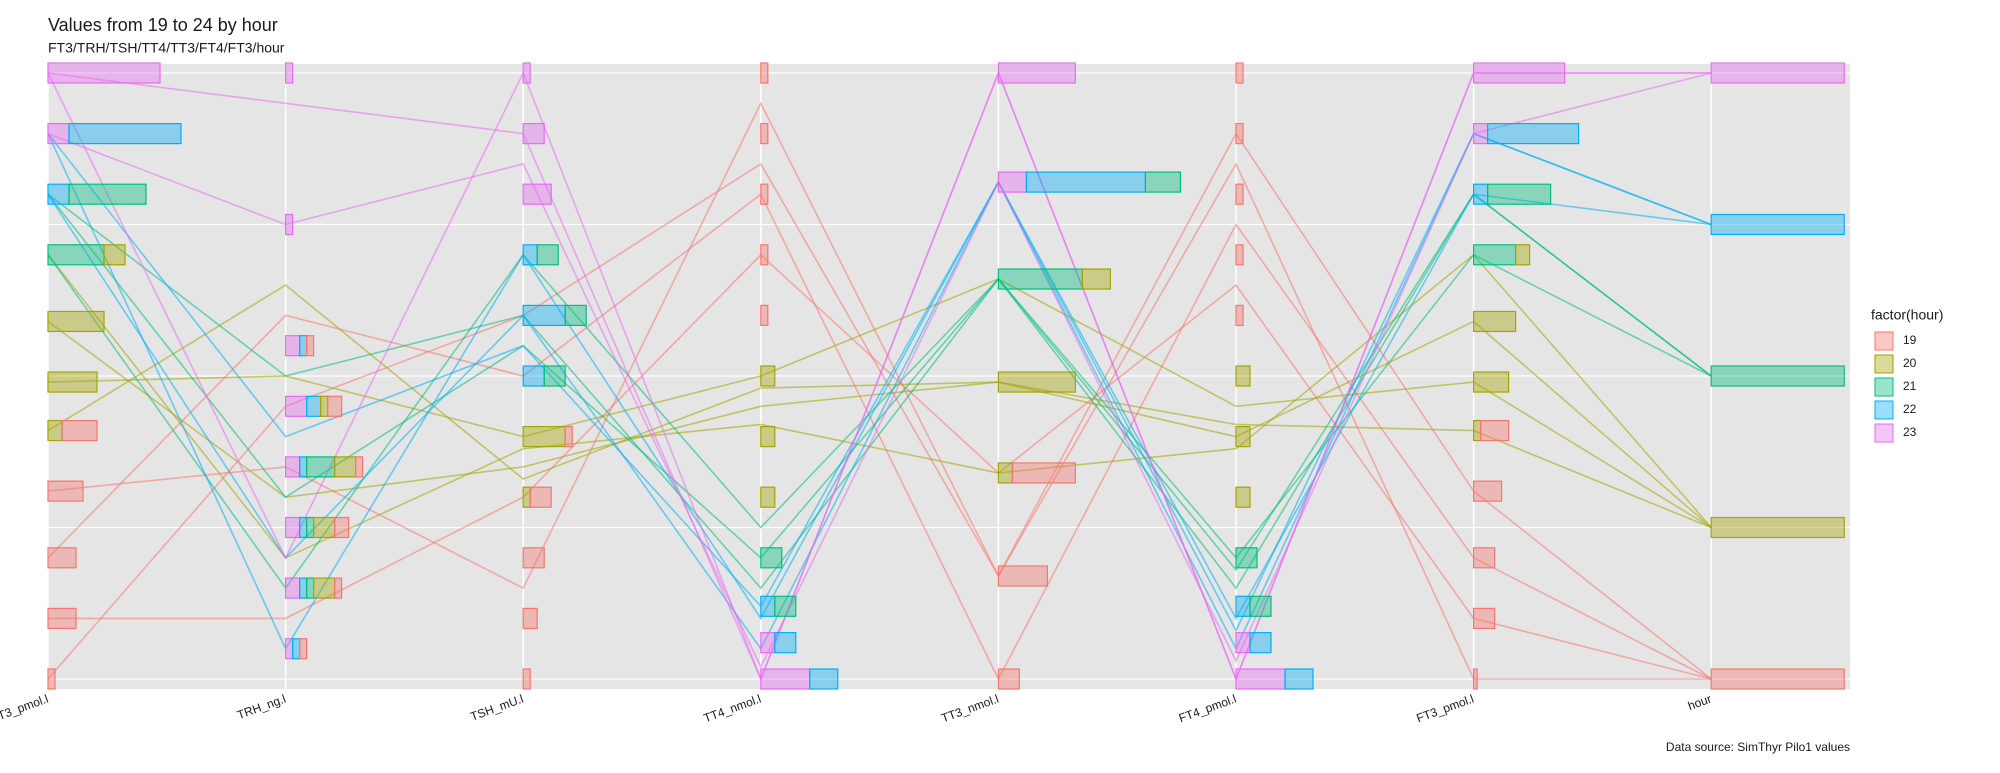 The width and height of the screenshot is (2000, 773). Describe the element at coordinates (25, 709) in the screenshot. I see `x-axis-label: FT3_pmol.l` at that location.